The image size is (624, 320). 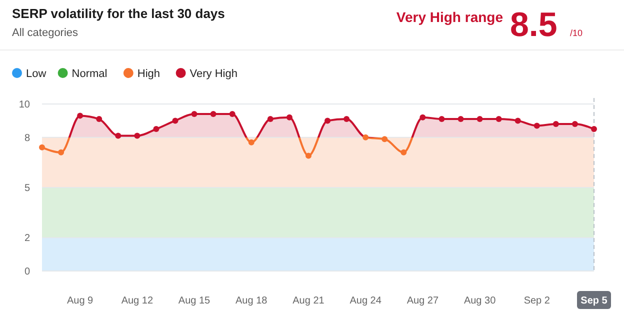 What do you see at coordinates (252, 301) in the screenshot?
I see `x-tick-label: Aug 18` at bounding box center [252, 301].